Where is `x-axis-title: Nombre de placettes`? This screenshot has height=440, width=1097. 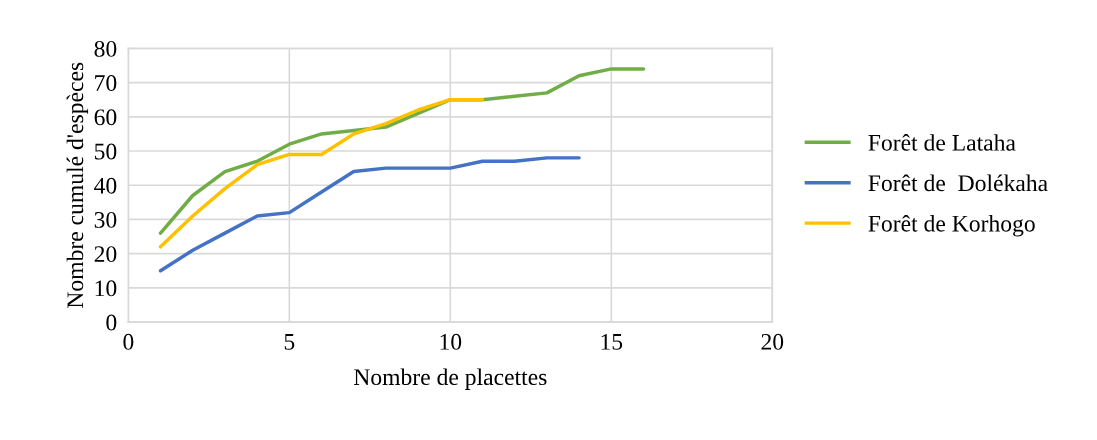
x-axis-title: Nombre de placettes is located at coordinates (450, 379).